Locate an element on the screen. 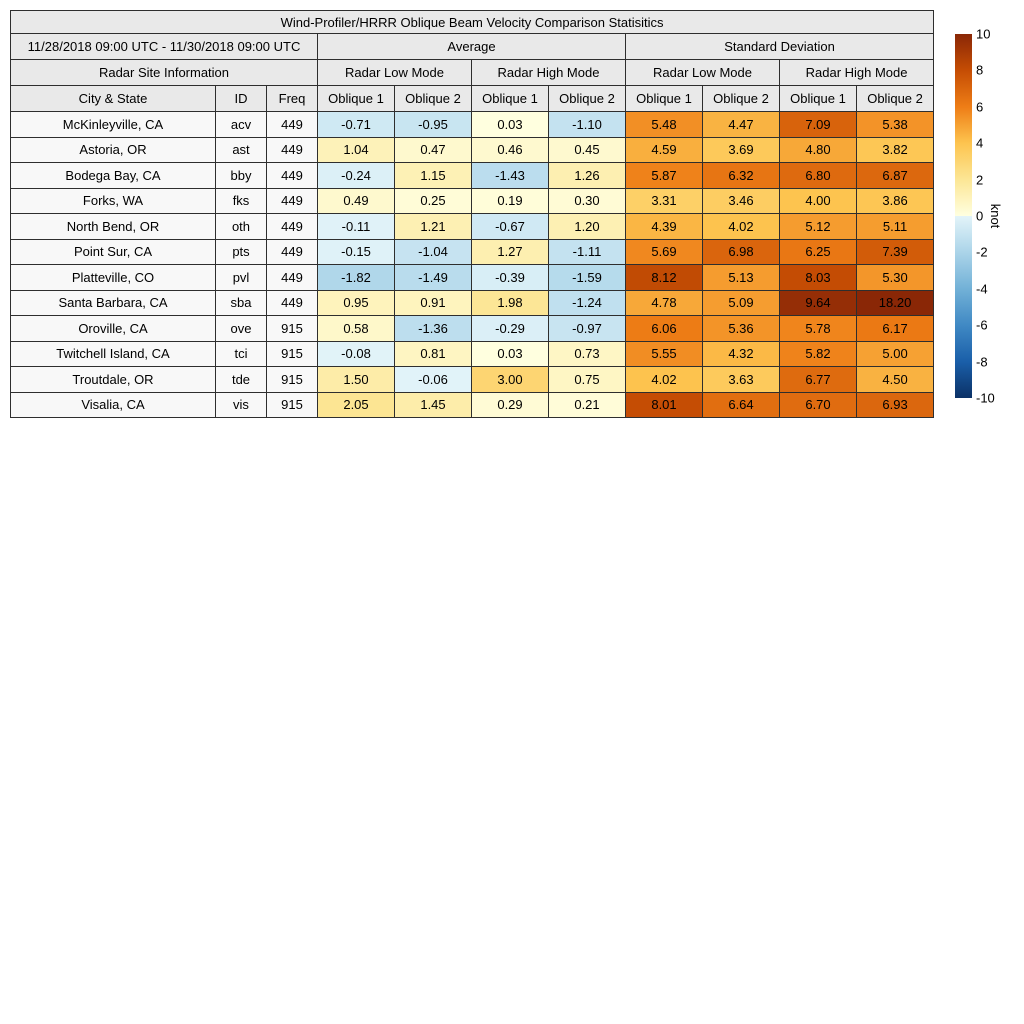 The image size is (1024, 1024). value-cell: 0.19 is located at coordinates (510, 200).